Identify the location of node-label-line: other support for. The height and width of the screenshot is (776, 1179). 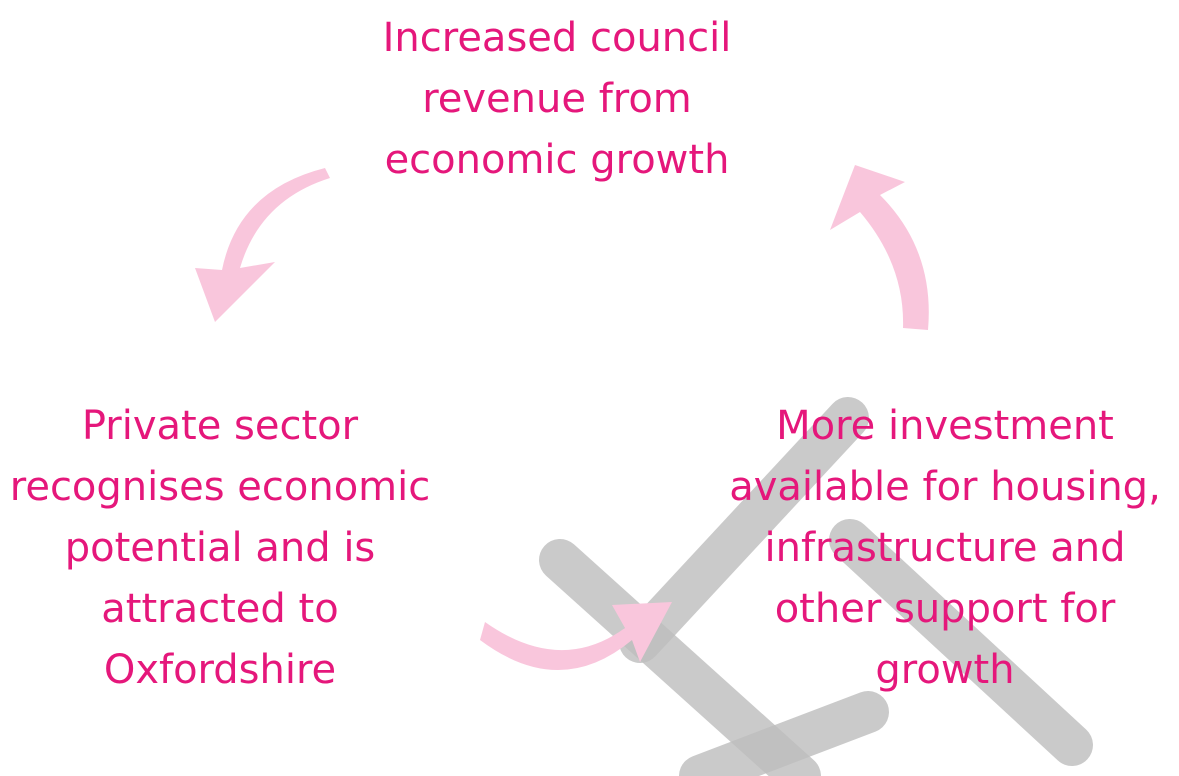
(945, 609).